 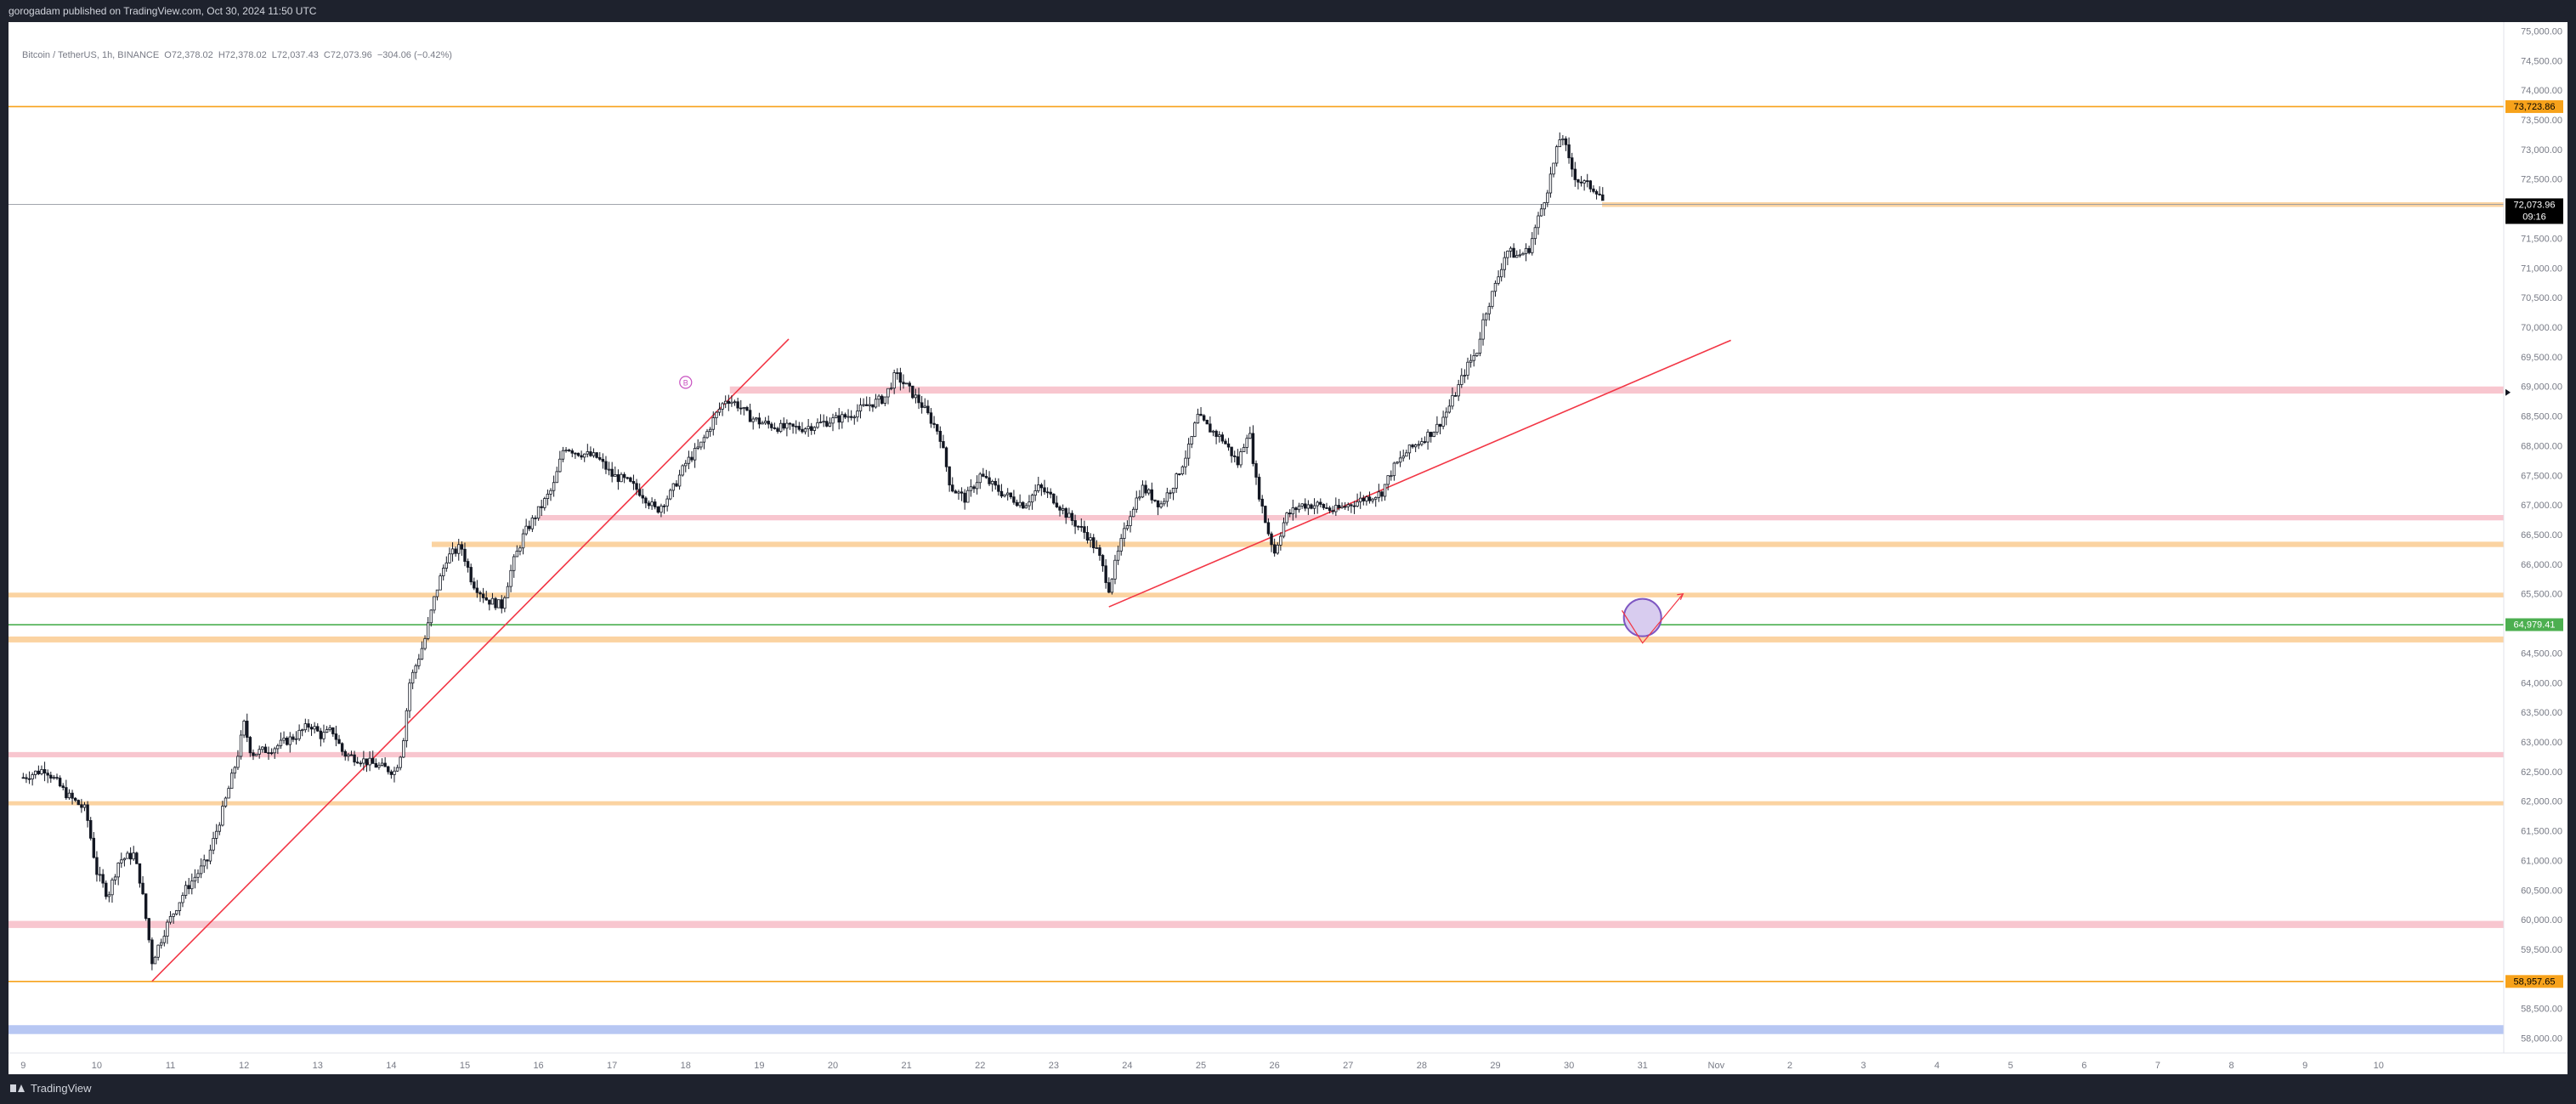 What do you see at coordinates (2541, 802) in the screenshot?
I see `y-tick-label: 62,000.00` at bounding box center [2541, 802].